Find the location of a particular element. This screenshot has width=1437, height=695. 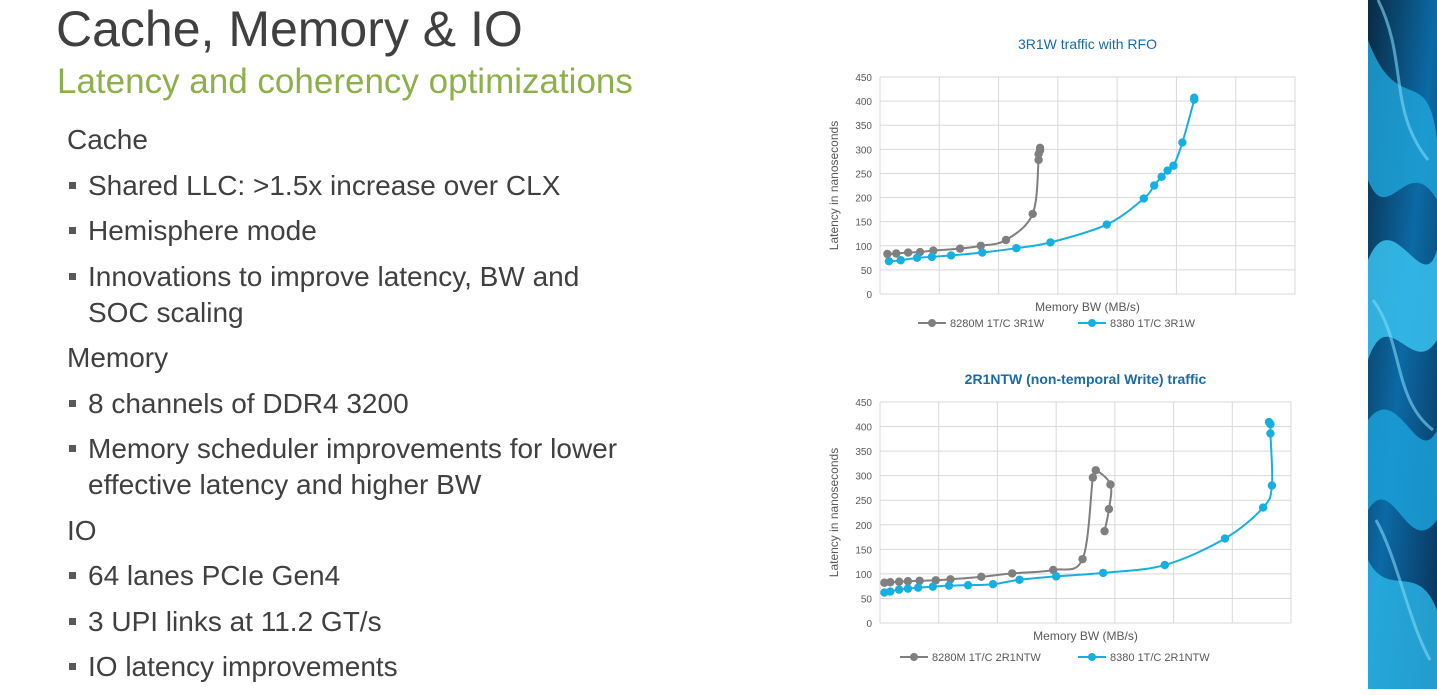

bullet-text: IO latency improvements is located at coordinates (243, 666).